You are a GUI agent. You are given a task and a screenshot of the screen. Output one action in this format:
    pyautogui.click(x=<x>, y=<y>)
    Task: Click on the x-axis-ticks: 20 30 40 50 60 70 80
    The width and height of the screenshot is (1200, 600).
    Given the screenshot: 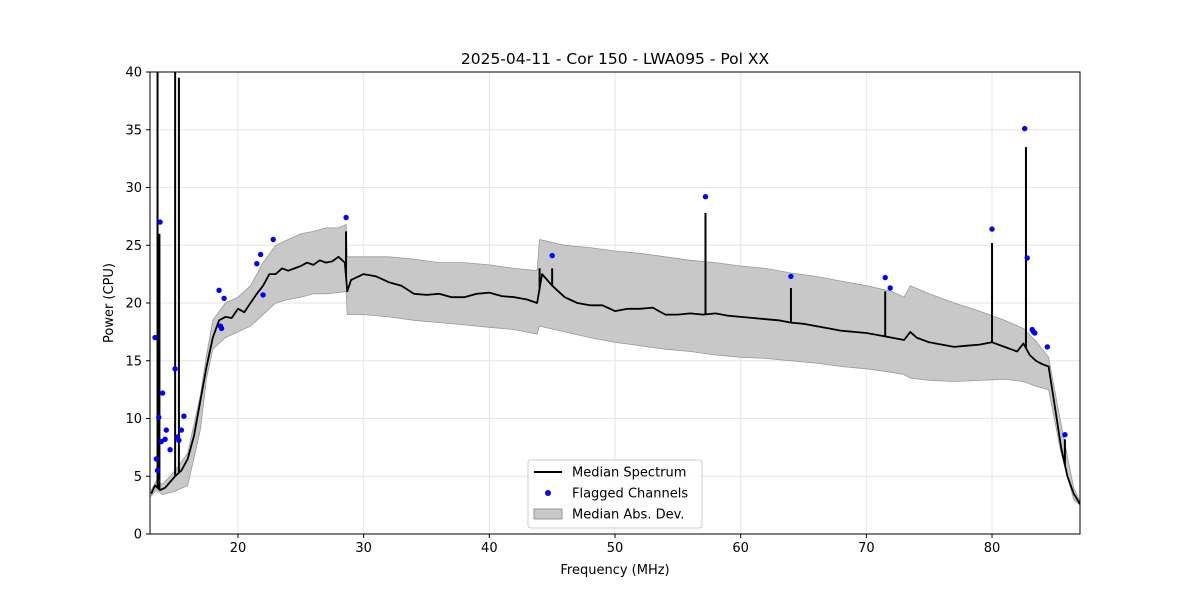 What is the action you would take?
    pyautogui.click(x=615, y=545)
    